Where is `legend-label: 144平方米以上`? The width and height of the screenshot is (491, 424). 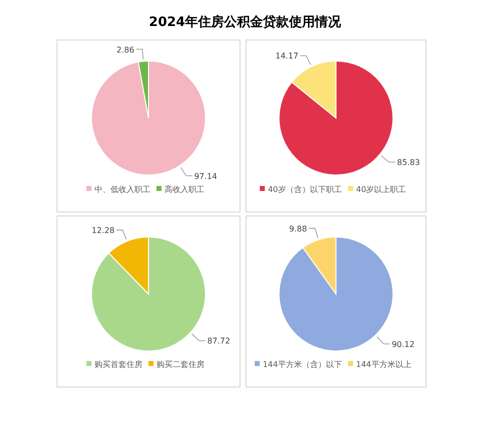 legend-label: 144平方米以上 is located at coordinates (384, 364).